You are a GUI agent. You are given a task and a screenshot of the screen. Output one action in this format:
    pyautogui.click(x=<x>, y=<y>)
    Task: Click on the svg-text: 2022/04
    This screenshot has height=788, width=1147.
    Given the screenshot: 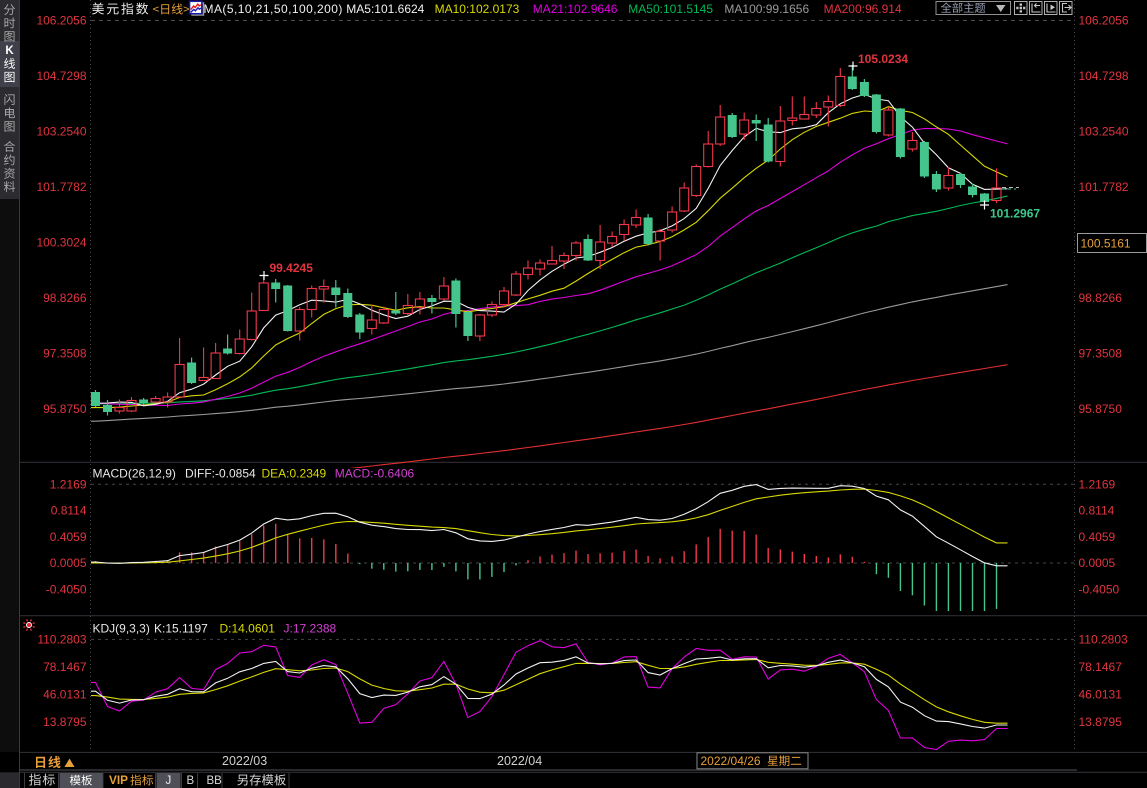 What is the action you would take?
    pyautogui.click(x=519, y=761)
    